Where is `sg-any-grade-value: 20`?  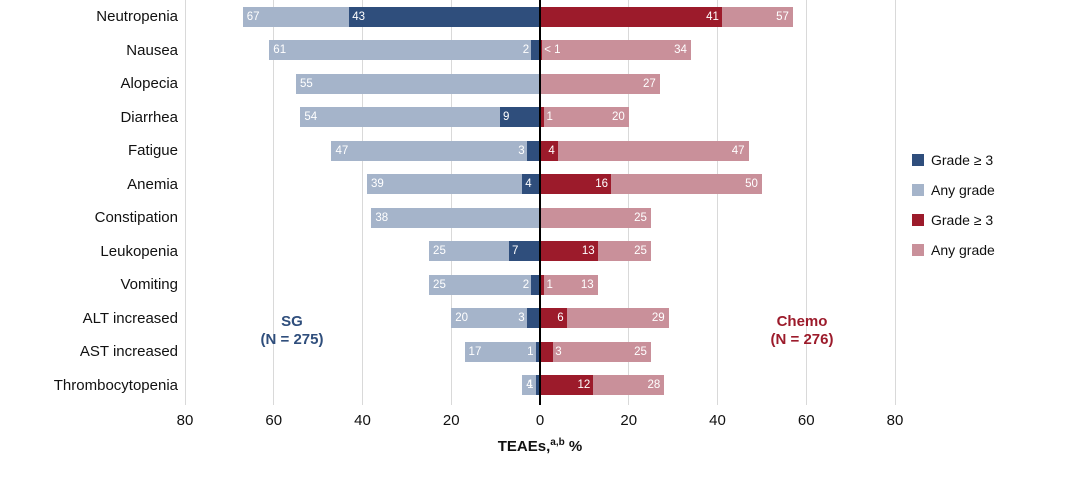 sg-any-grade-value: 20 is located at coordinates (462, 318).